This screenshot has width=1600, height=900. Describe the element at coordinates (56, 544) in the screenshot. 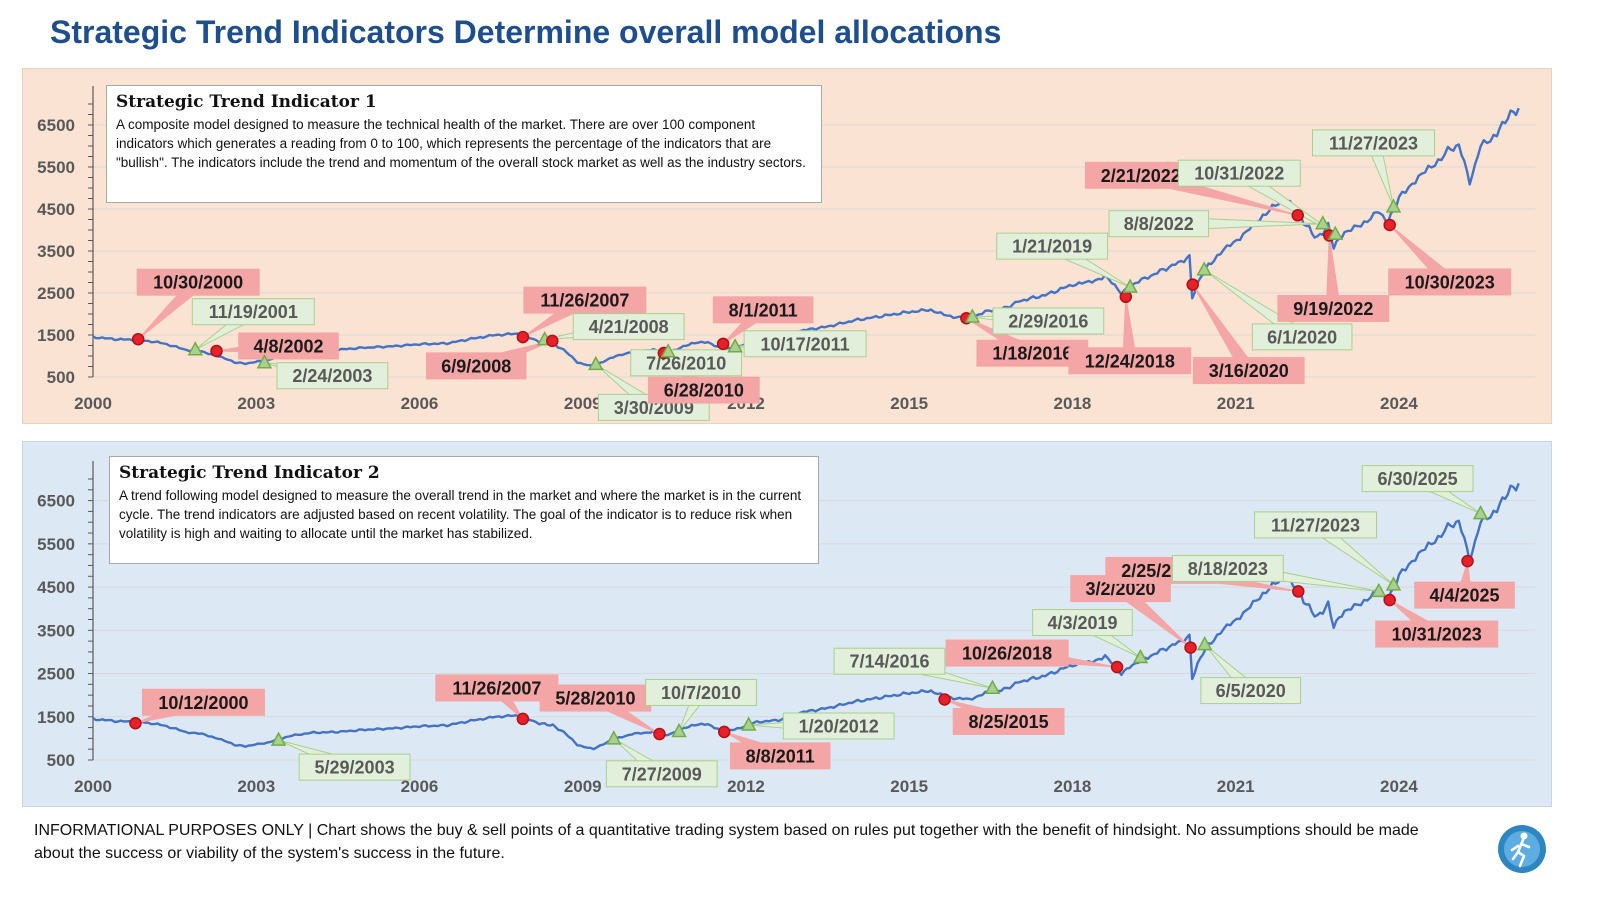

I see `chart2-y-tick-label: 5500` at that location.